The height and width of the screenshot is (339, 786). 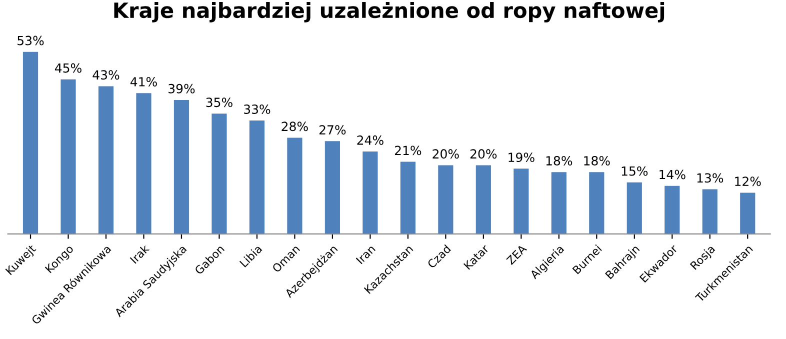 I want to click on data-label: 41%, so click(x=143, y=81).